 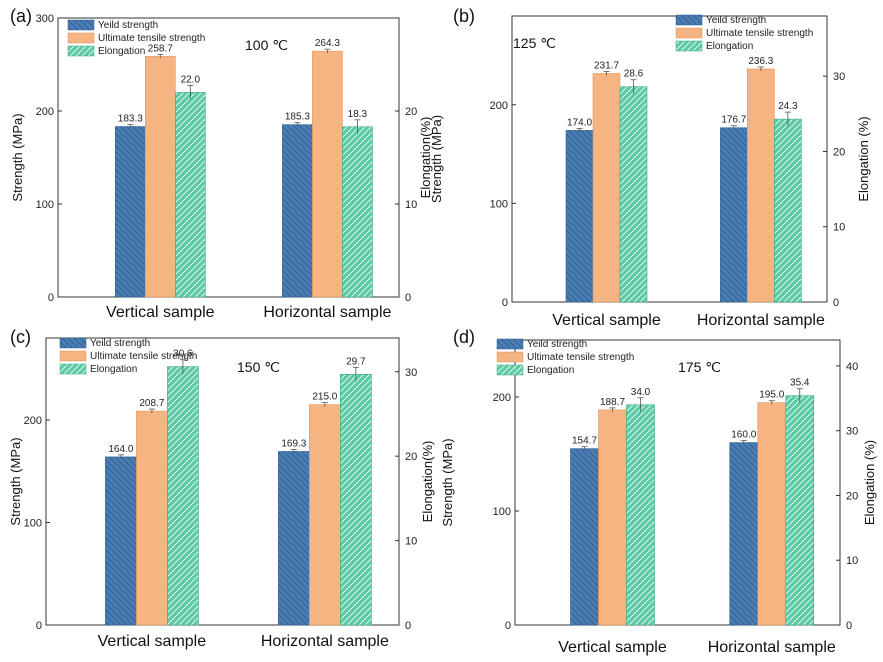 What do you see at coordinates (20, 337) in the screenshot?
I see `panel-label: (c)` at bounding box center [20, 337].